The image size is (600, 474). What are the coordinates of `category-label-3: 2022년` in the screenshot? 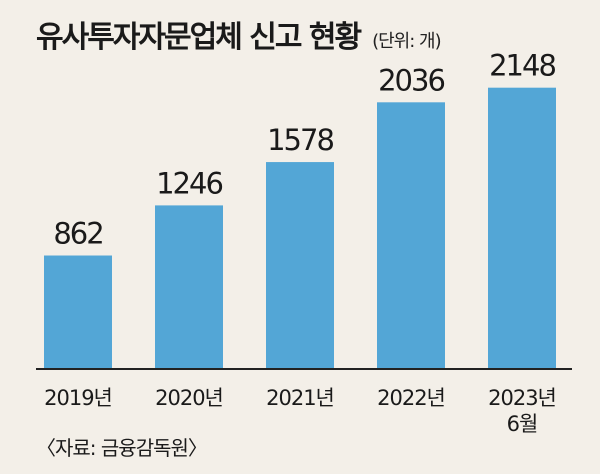 It's located at (411, 398).